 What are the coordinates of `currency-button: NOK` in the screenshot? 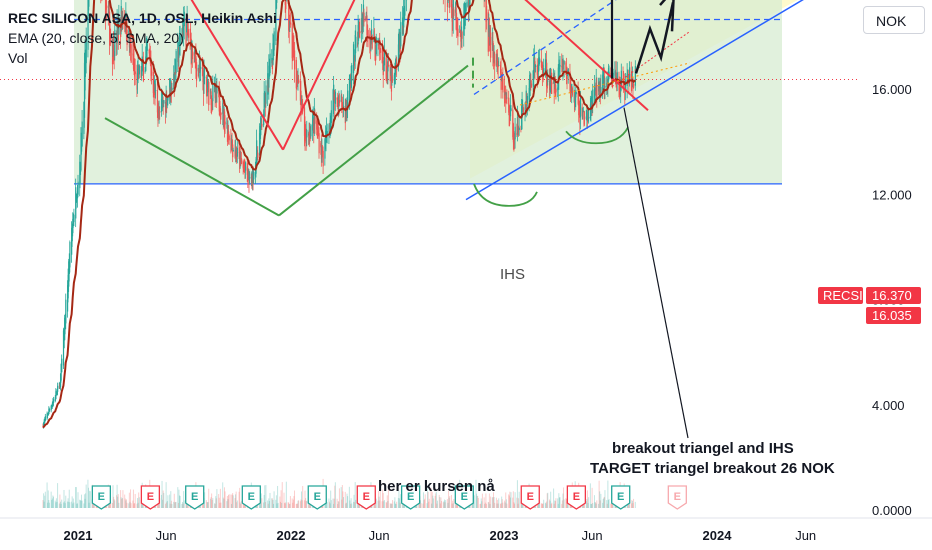 It's located at (894, 20).